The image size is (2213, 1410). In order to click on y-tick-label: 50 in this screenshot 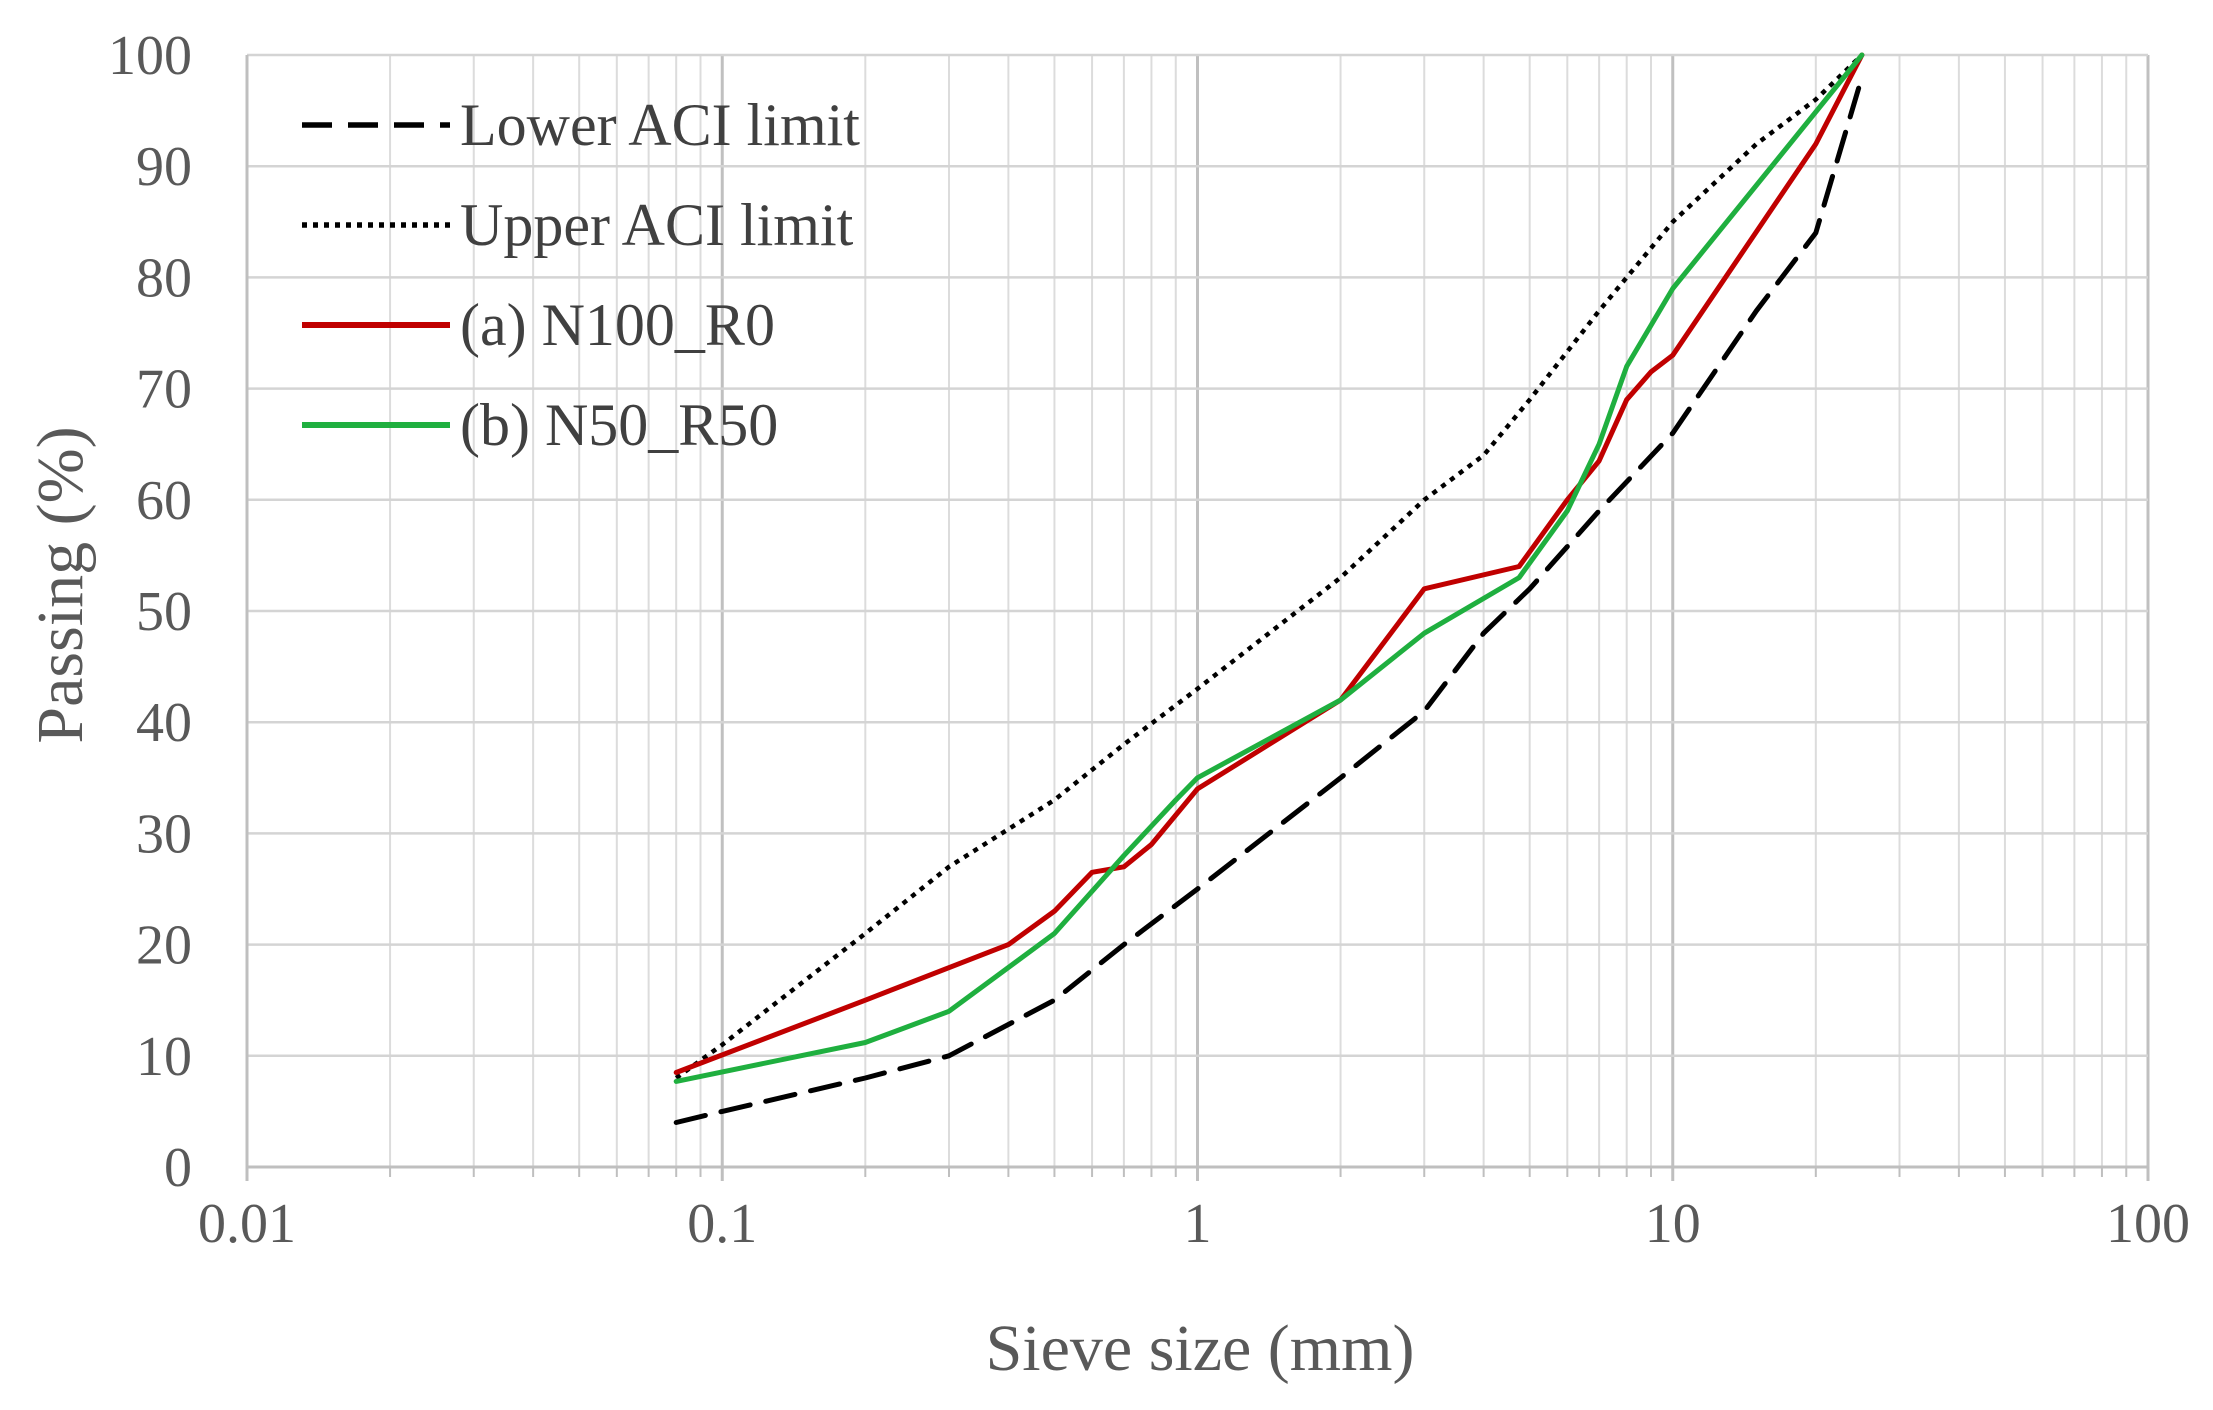, I will do `click(164, 612)`.